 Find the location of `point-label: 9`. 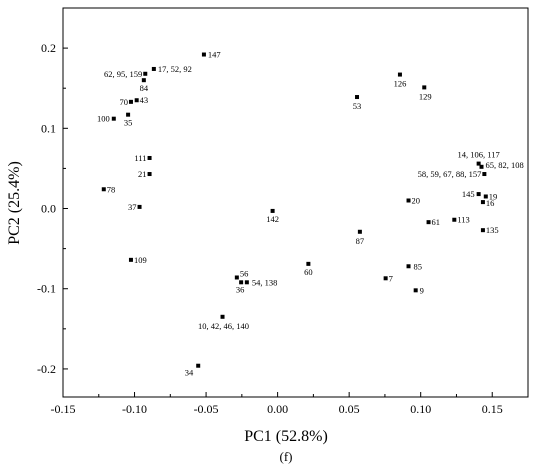

point-label: 9 is located at coordinates (422, 290).